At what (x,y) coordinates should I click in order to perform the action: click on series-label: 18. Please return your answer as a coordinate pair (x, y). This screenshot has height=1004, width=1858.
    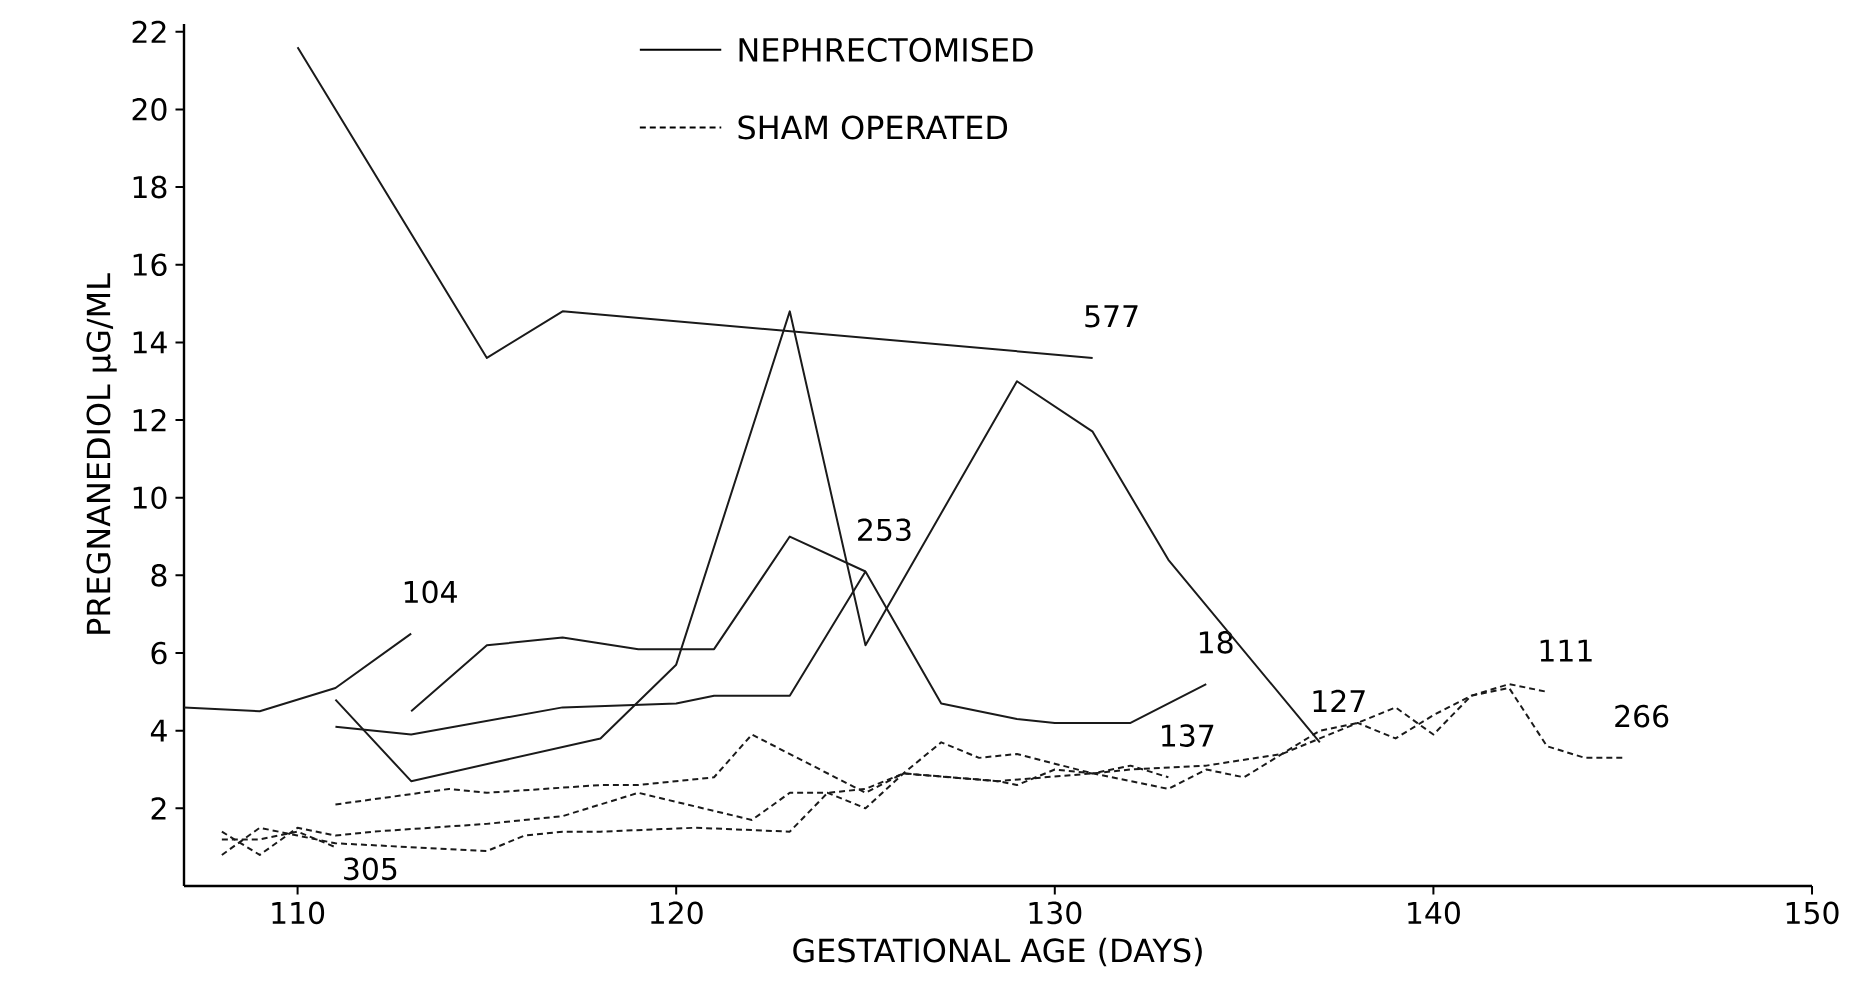
    Looking at the image, I should click on (1216, 642).